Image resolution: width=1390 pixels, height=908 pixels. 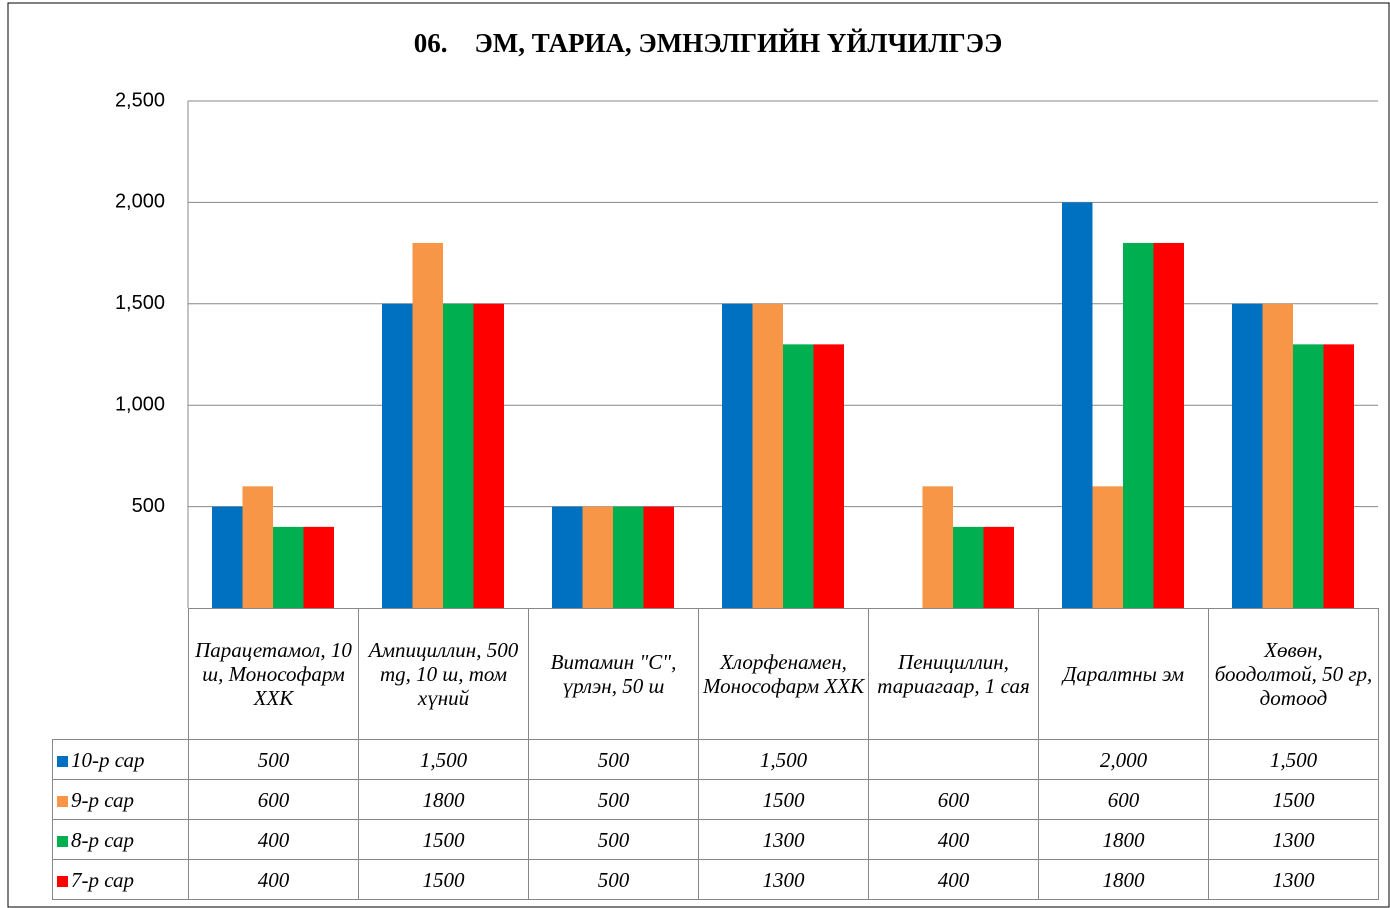 I want to click on legend-cell: 7-р сар, so click(x=120, y=879).